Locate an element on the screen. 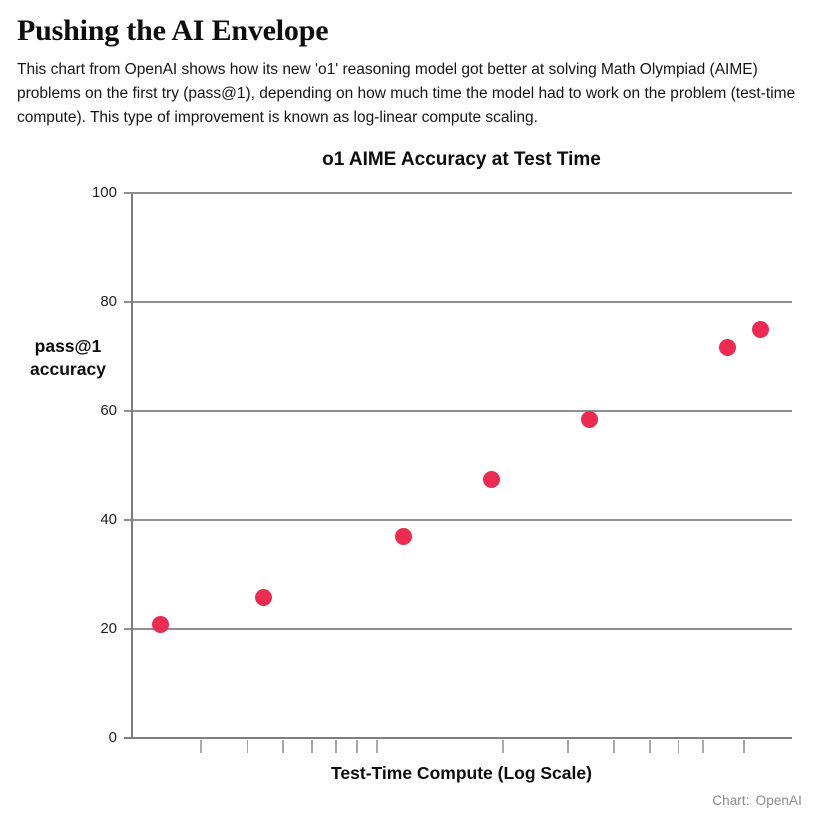 The width and height of the screenshot is (831, 834). credit-label: Chart: is located at coordinates (731, 800).